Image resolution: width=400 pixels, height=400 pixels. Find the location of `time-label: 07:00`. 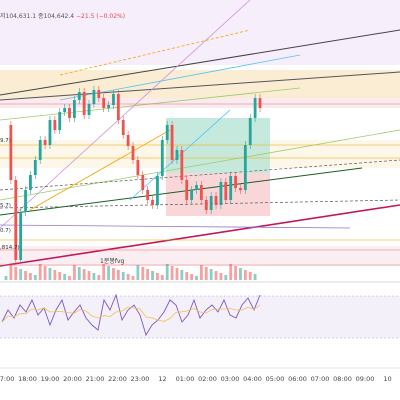

time-label: 07:00 is located at coordinates (320, 379).